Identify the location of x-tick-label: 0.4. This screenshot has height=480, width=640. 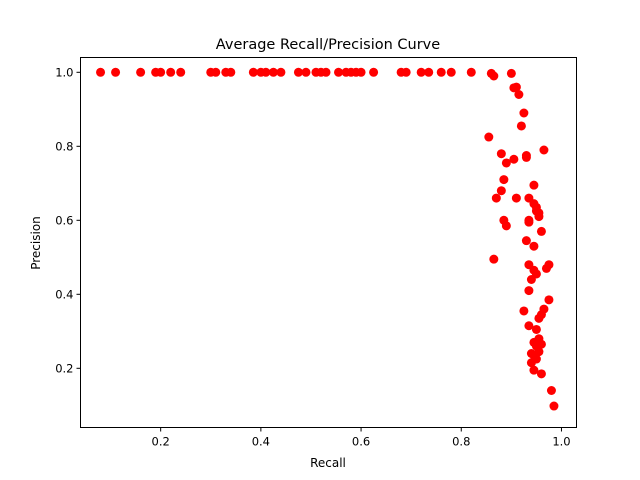
(261, 442).